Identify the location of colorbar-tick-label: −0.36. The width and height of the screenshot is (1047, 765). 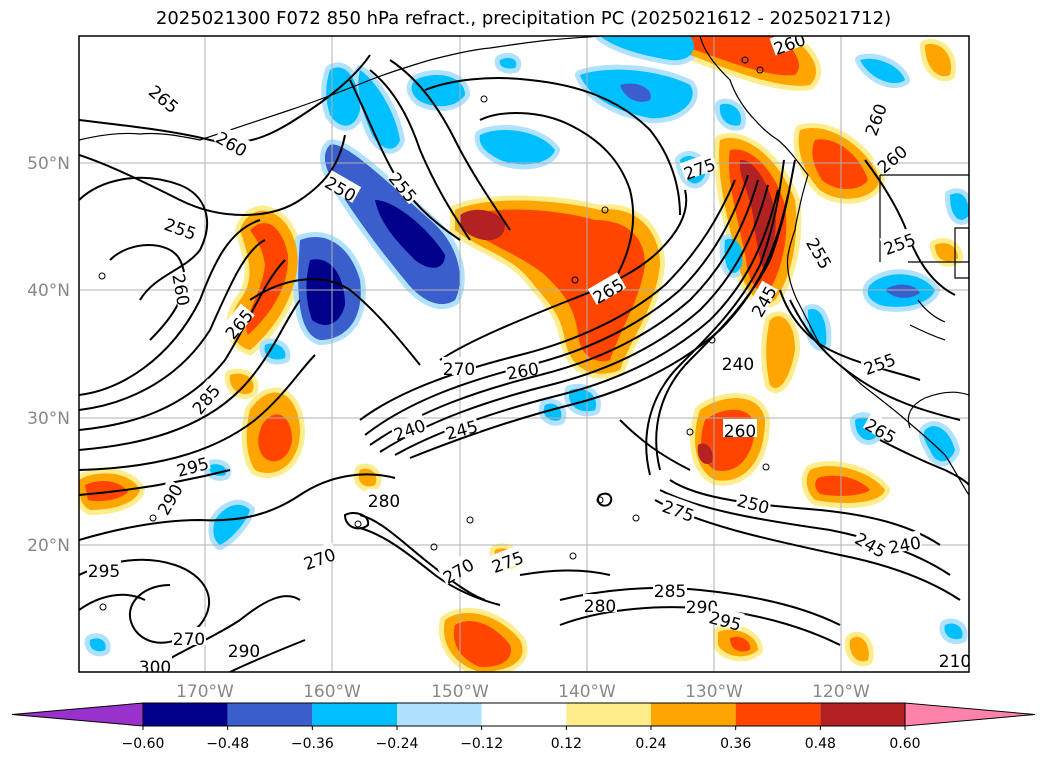
(312, 744).